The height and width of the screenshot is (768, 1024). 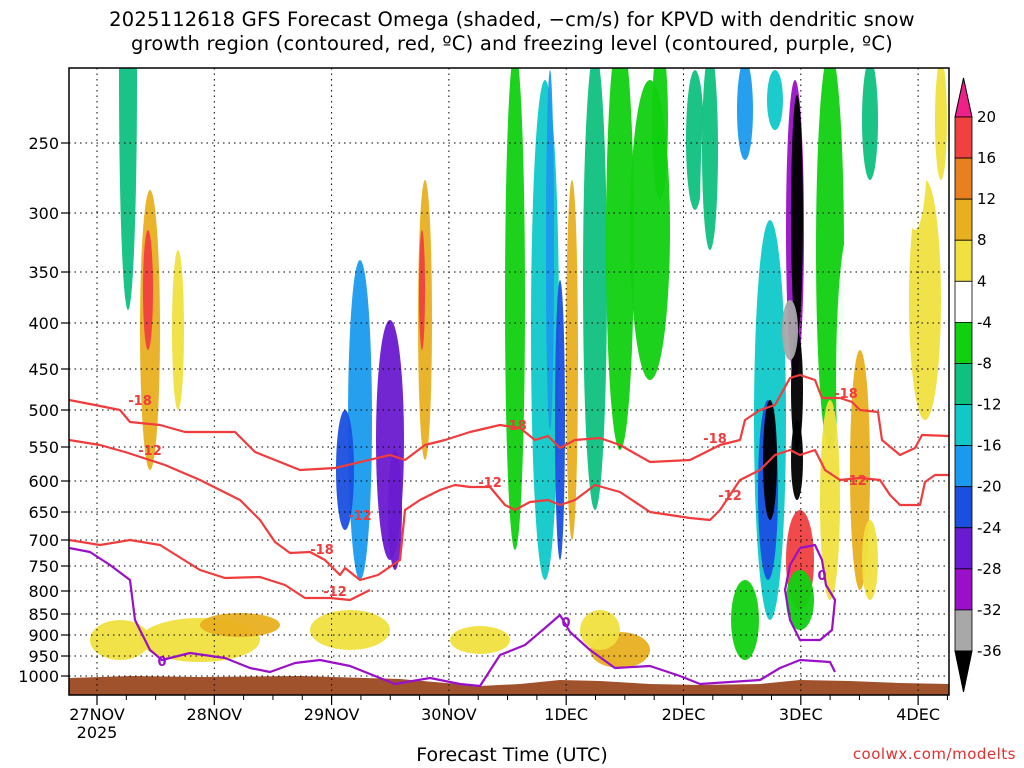 I want to click on x-tick-label: 4DEC, so click(x=918, y=714).